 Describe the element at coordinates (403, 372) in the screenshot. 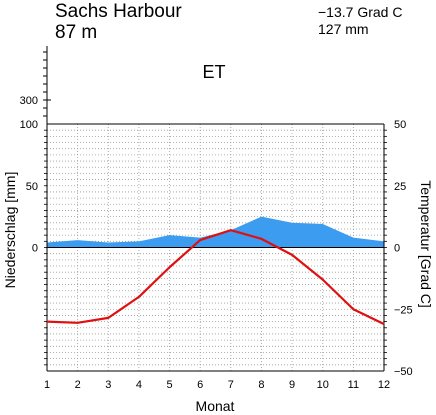

I see `temp-tick-label: −50` at that location.